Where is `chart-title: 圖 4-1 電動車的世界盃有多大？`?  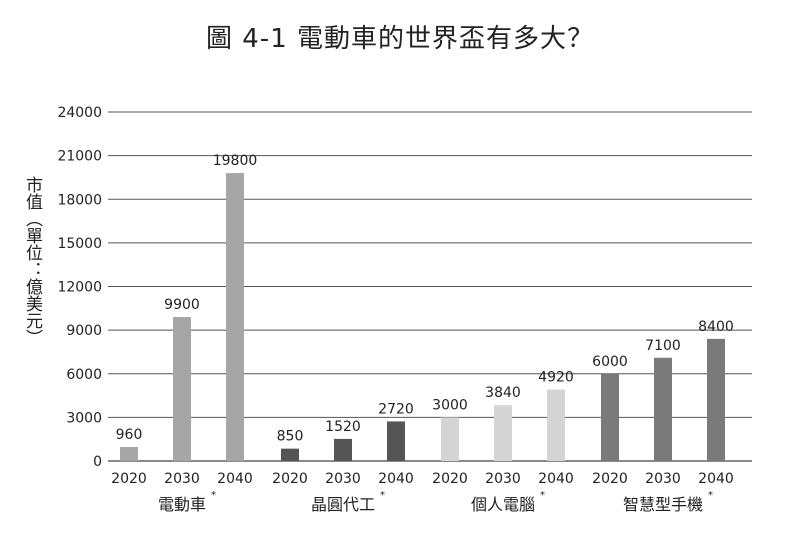 chart-title: 圖 4-1 電動車的世界盃有多大？ is located at coordinates (400, 39).